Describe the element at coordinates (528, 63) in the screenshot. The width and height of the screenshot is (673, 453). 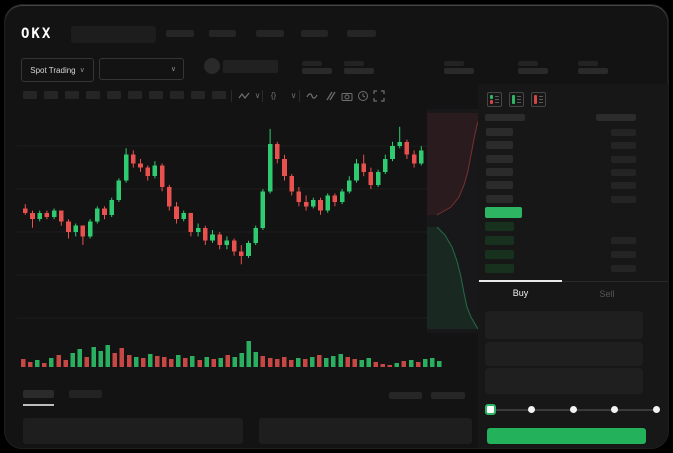
I see `ticker-stat-label-skeleton` at that location.